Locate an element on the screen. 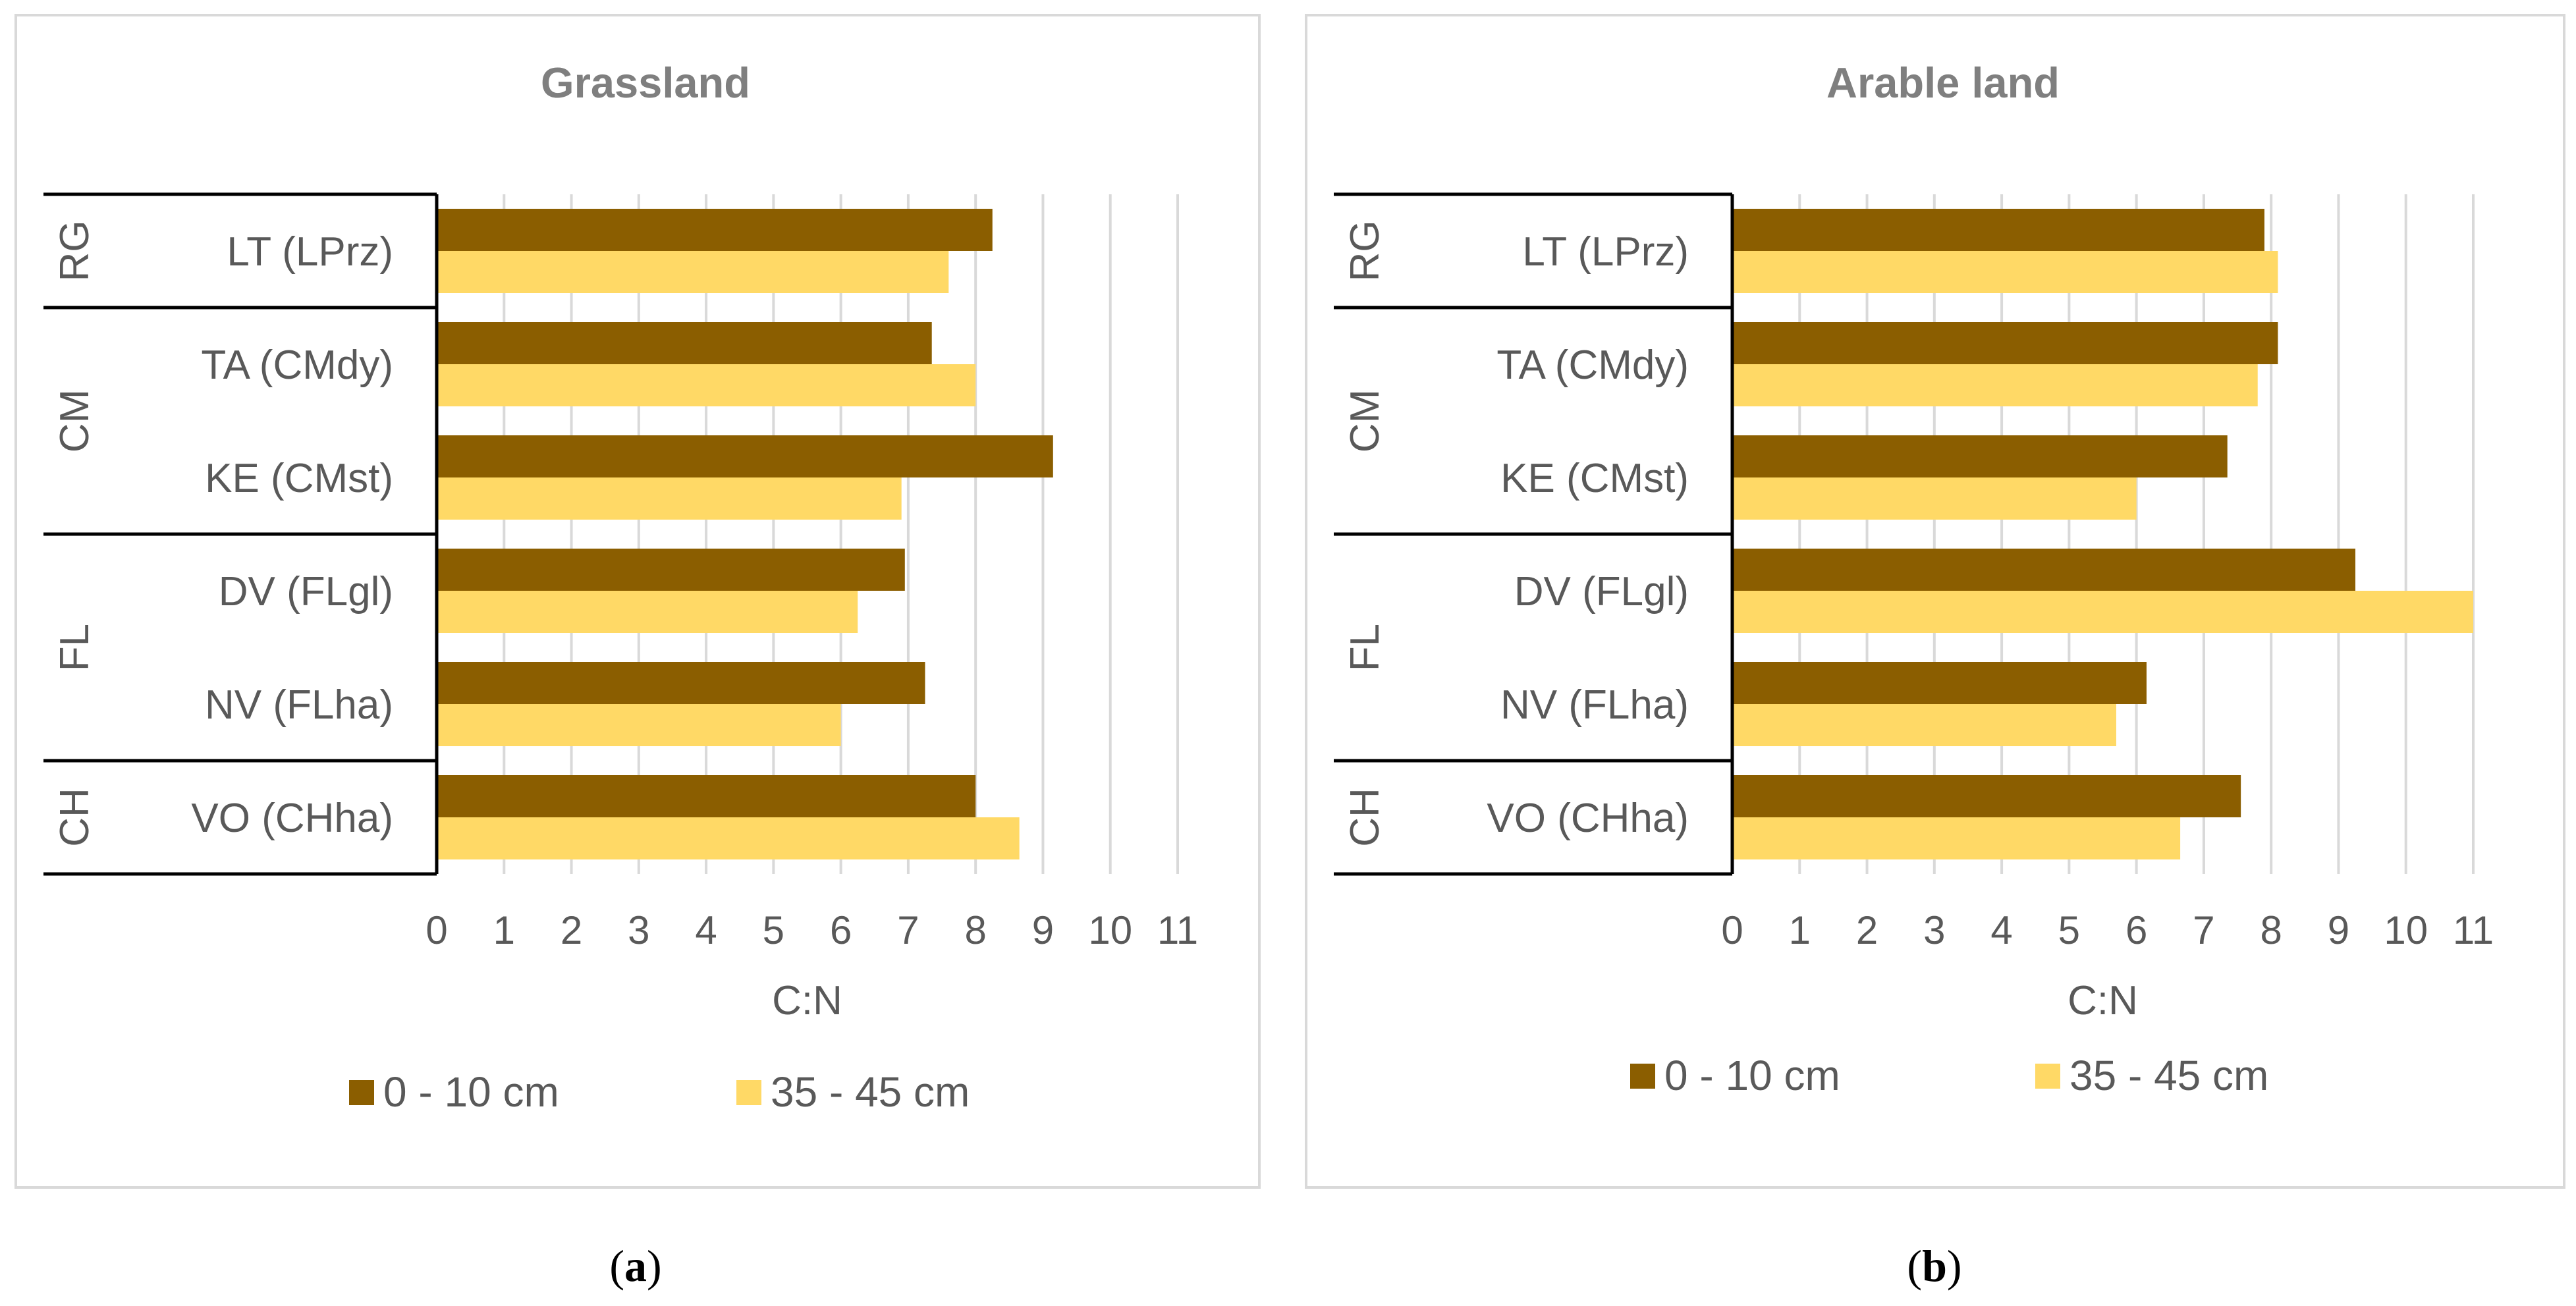  chart-title: Arable land is located at coordinates (1943, 83).